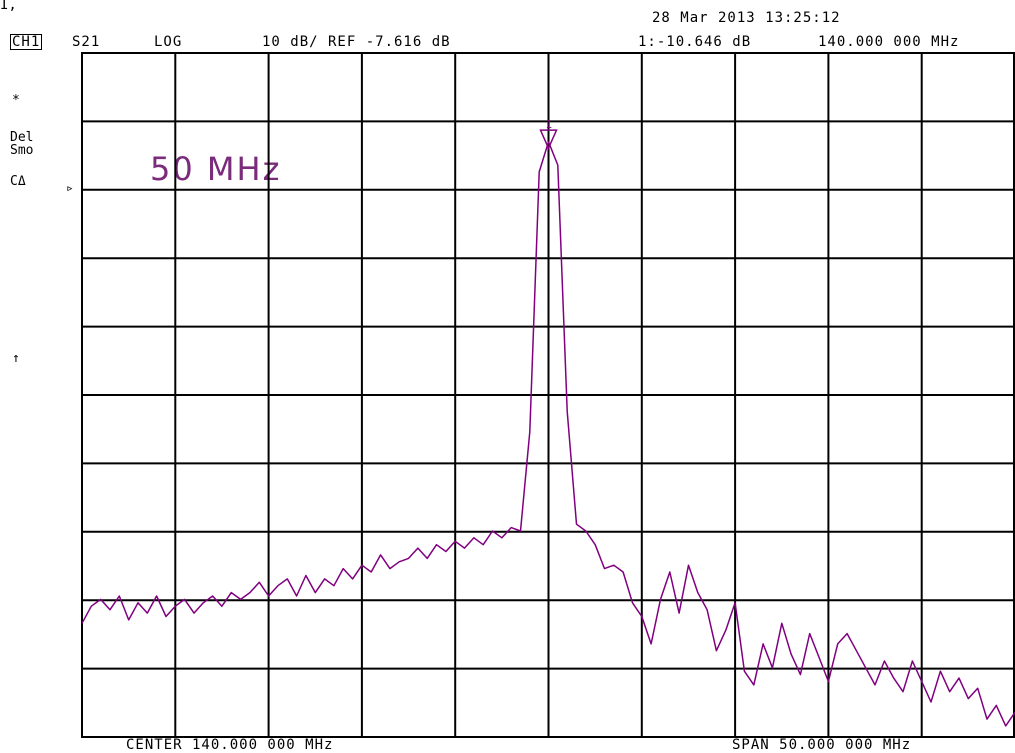 This screenshot has width=1015, height=753. I want to click on parameter-label: S21, so click(86, 42).